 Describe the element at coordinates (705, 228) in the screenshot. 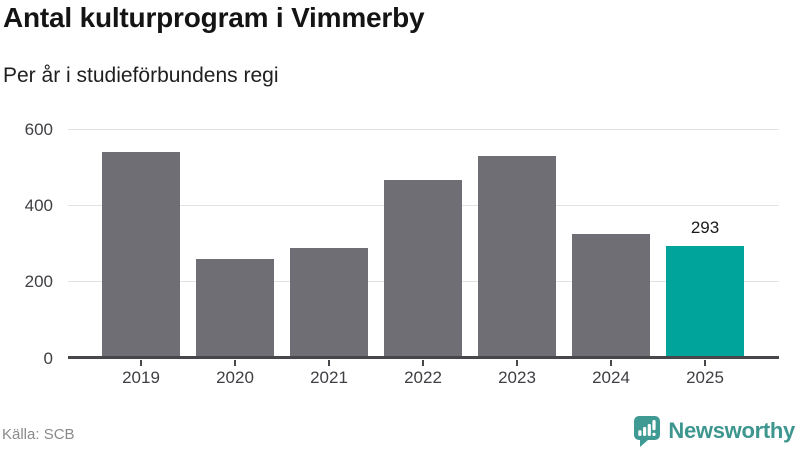

I see `bar-value-label-2025: 293` at that location.